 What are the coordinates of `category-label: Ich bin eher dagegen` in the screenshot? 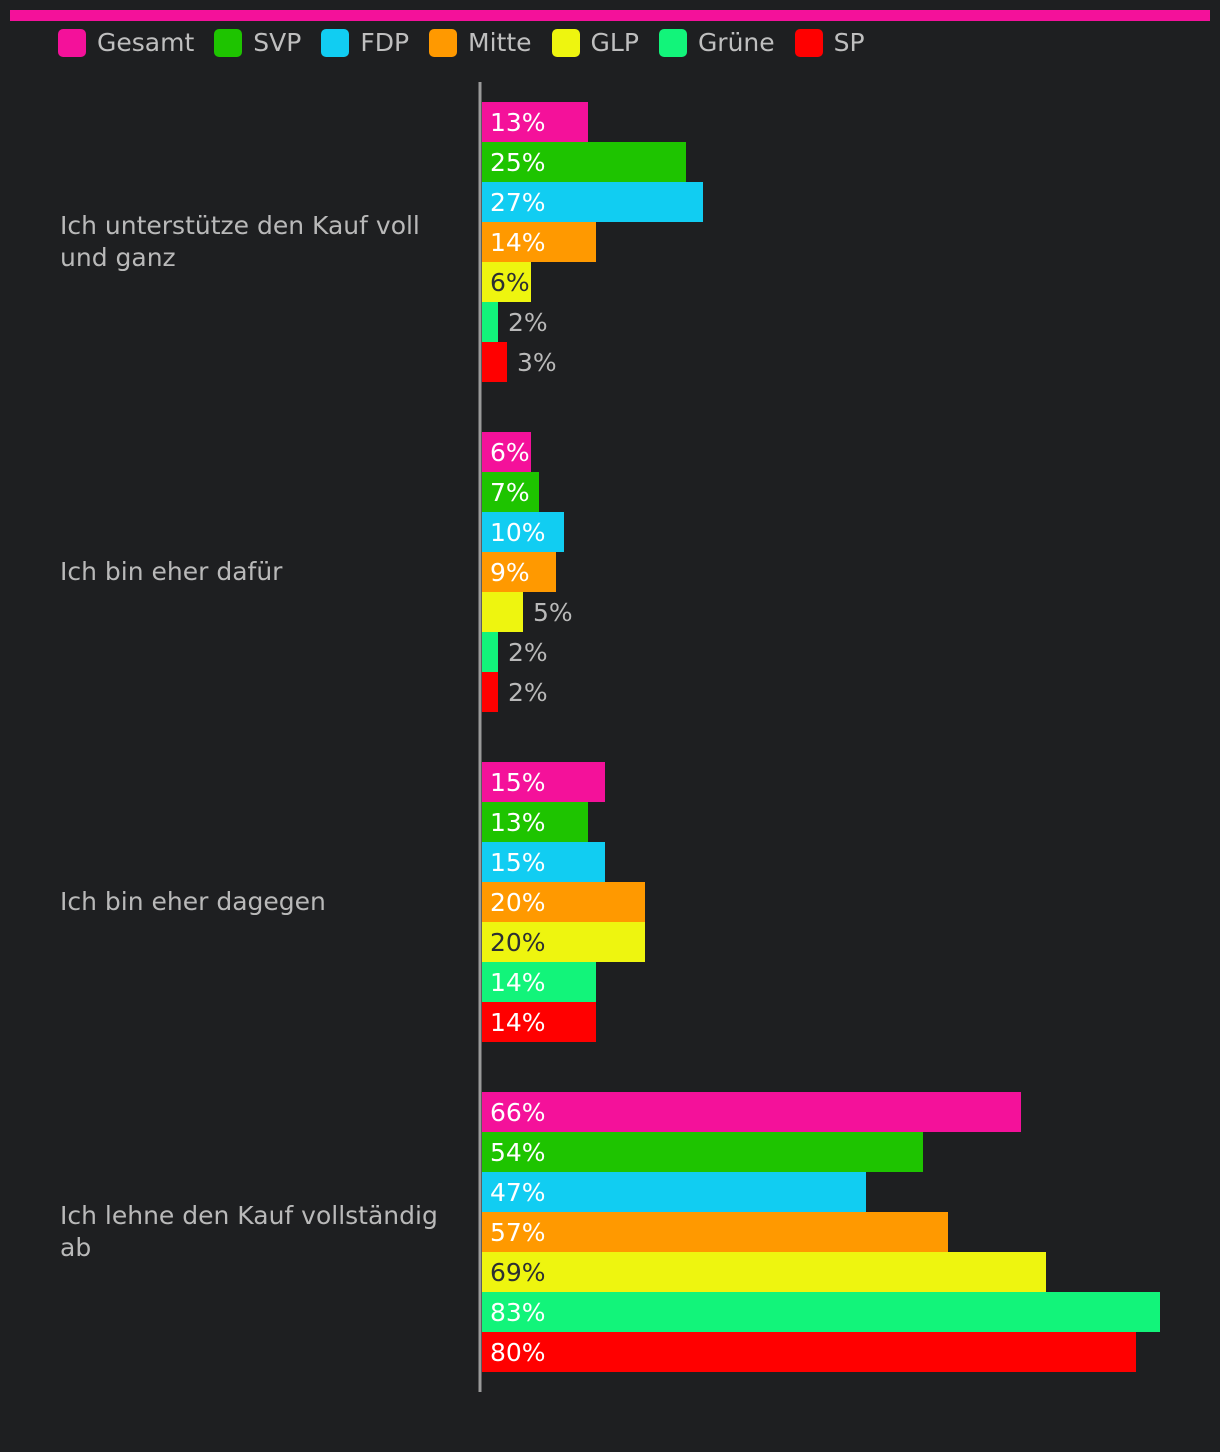 It's located at (193, 901).